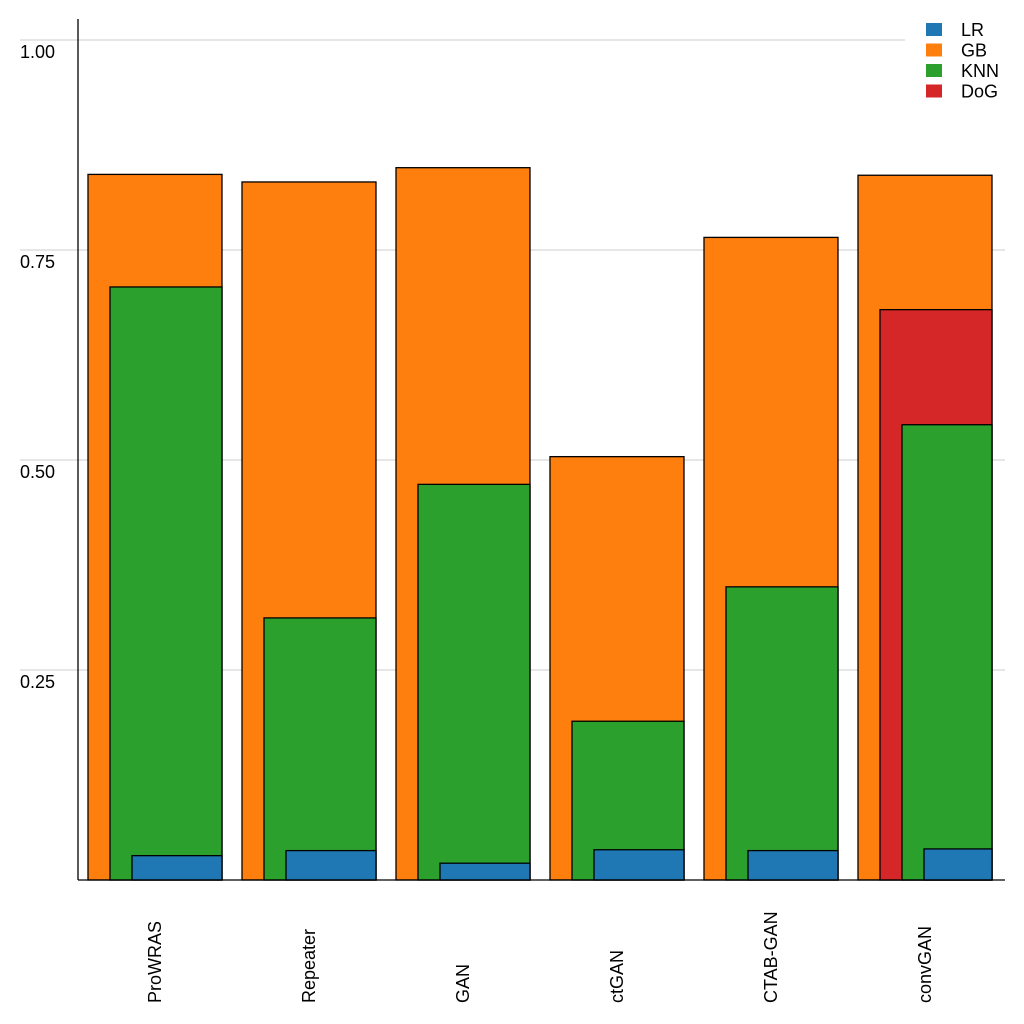 The height and width of the screenshot is (1024, 1024). Describe the element at coordinates (37, 262) in the screenshot. I see `y-tick-label: 0.75` at that location.